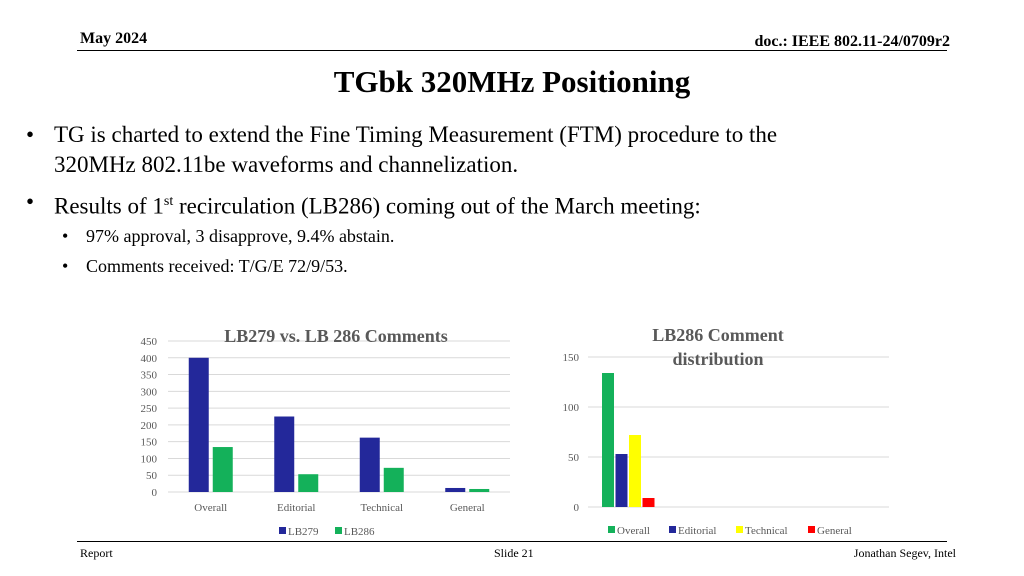 This screenshot has height=576, width=1024. Describe the element at coordinates (512, 50) in the screenshot. I see `header-rule` at that location.